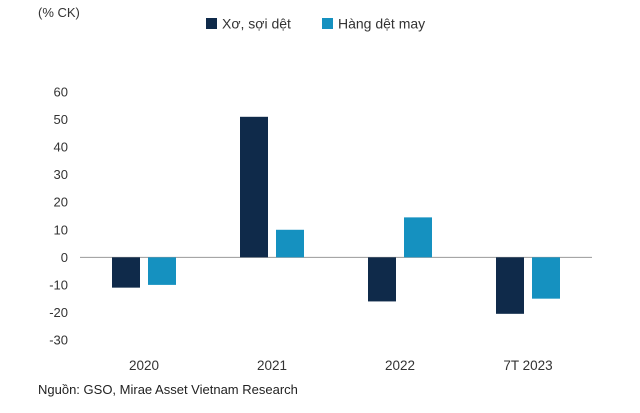 The image size is (640, 413). Describe the element at coordinates (58, 312) in the screenshot. I see `y-tick-label: -20` at that location.